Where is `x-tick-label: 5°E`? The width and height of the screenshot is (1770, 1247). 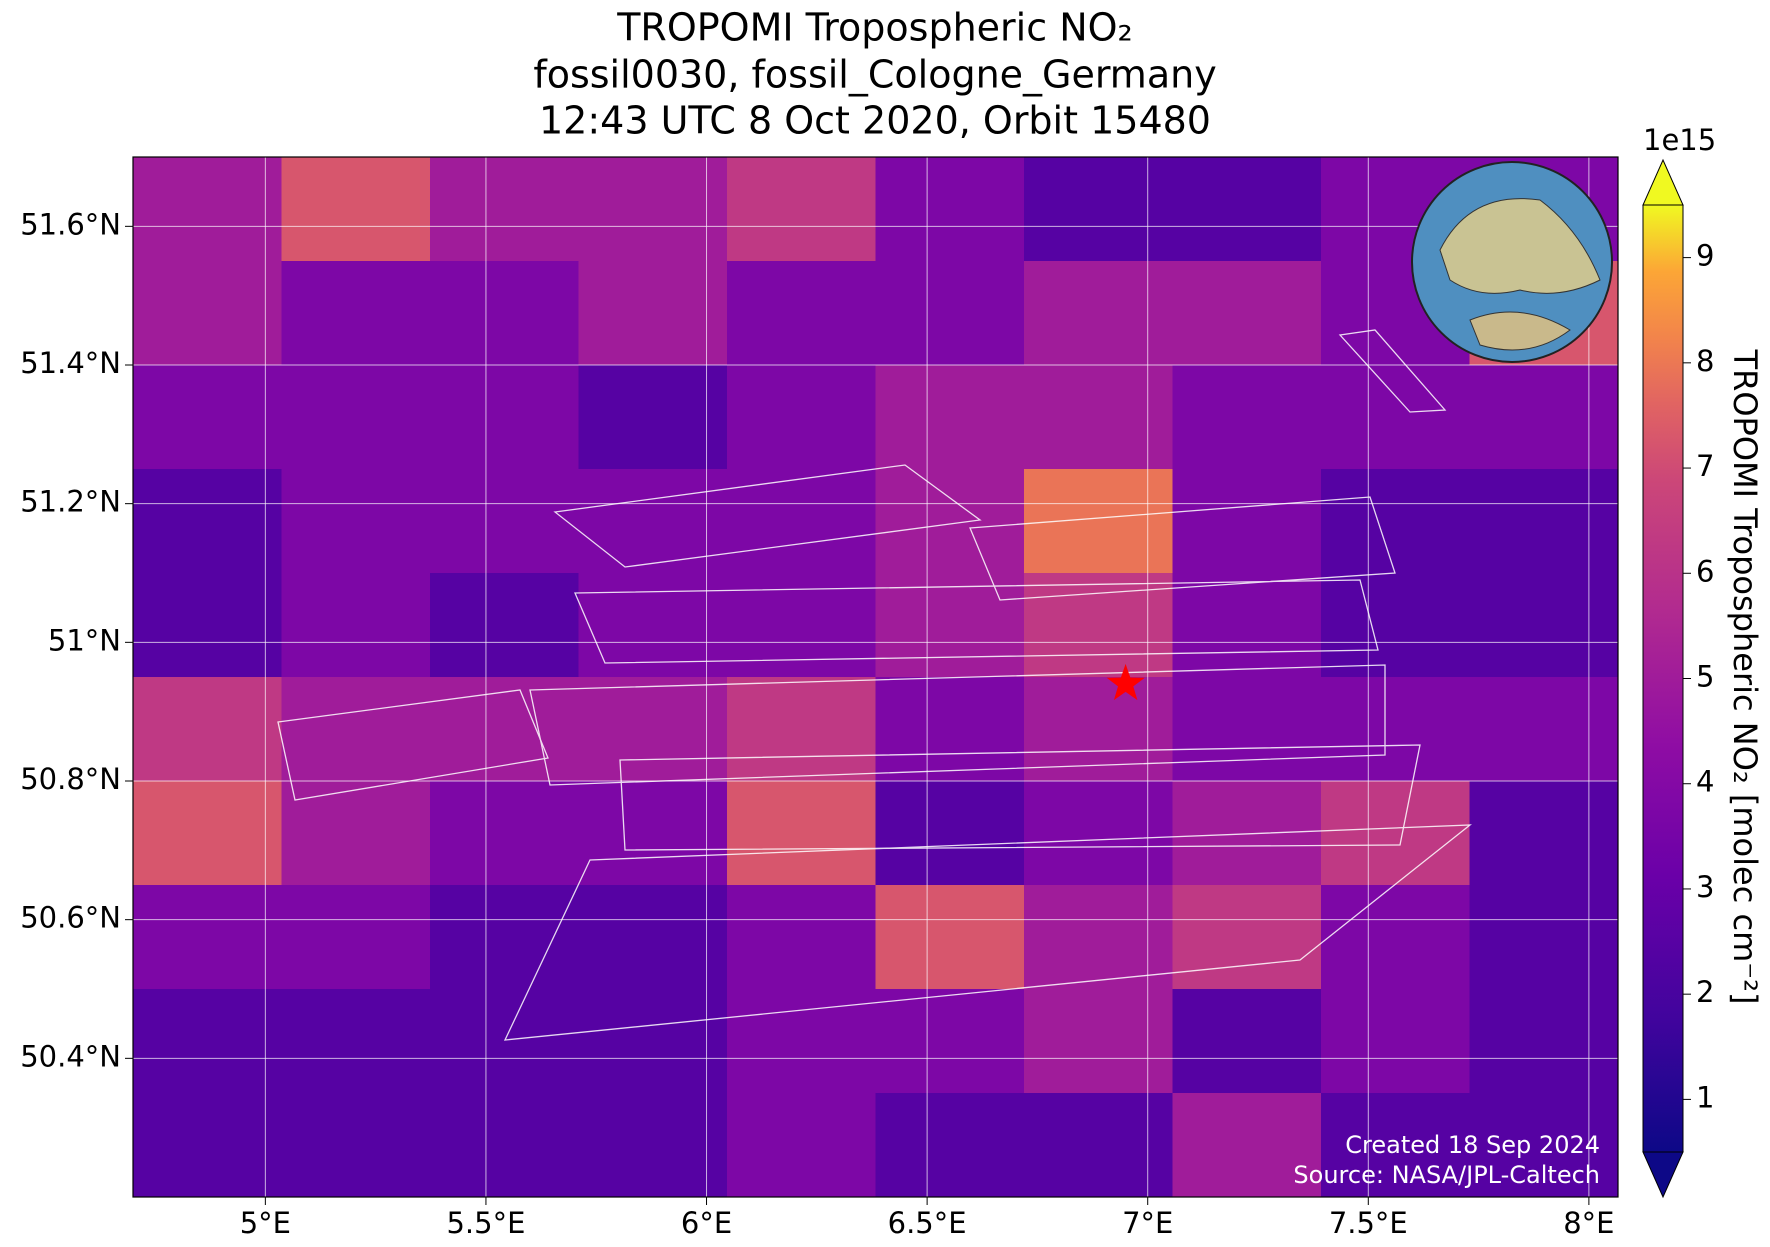
x-tick-label: 5°E is located at coordinates (265, 1223).